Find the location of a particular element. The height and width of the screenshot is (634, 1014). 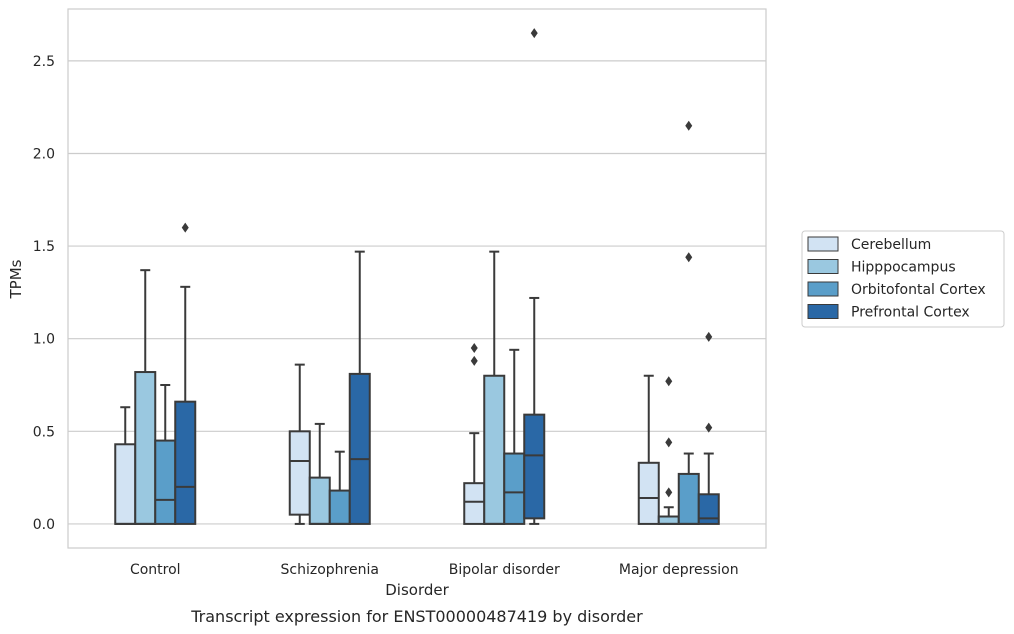

y-tick-label: 1.0 is located at coordinates (44, 340).